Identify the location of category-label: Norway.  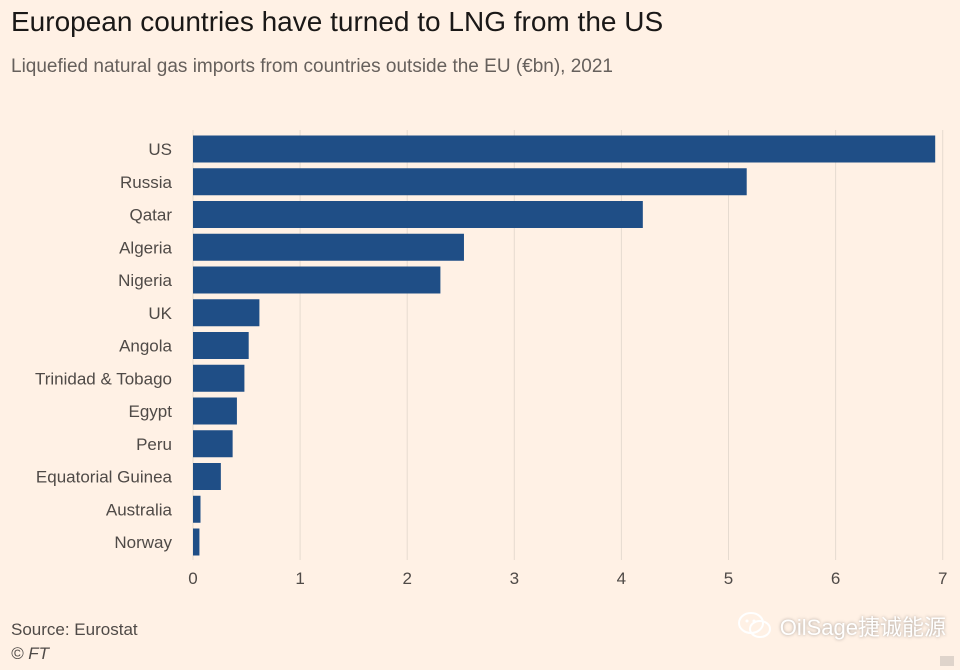
(143, 542).